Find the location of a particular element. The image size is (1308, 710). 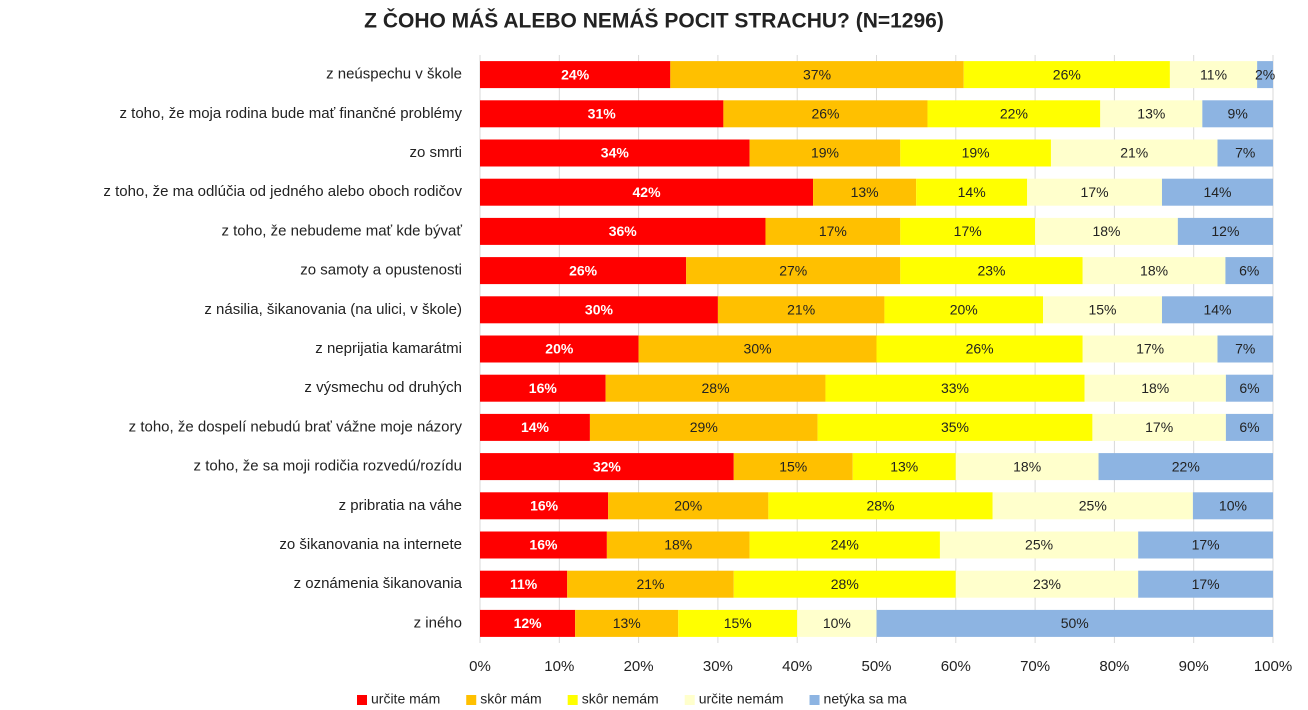

y-tick-label: zo šikanovania na internete is located at coordinates (370, 544).